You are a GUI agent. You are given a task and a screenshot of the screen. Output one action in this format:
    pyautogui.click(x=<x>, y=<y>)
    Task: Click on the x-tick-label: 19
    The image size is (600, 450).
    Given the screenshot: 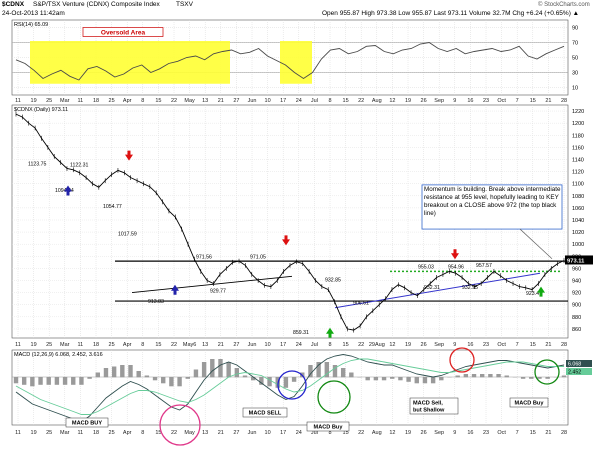 What is the action you would take?
    pyautogui.click(x=408, y=345)
    